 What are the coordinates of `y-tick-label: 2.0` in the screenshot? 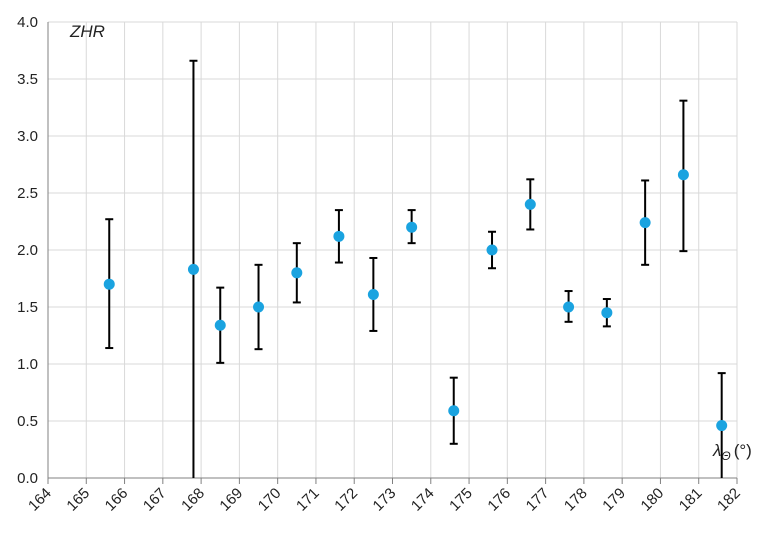 It's located at (27, 250).